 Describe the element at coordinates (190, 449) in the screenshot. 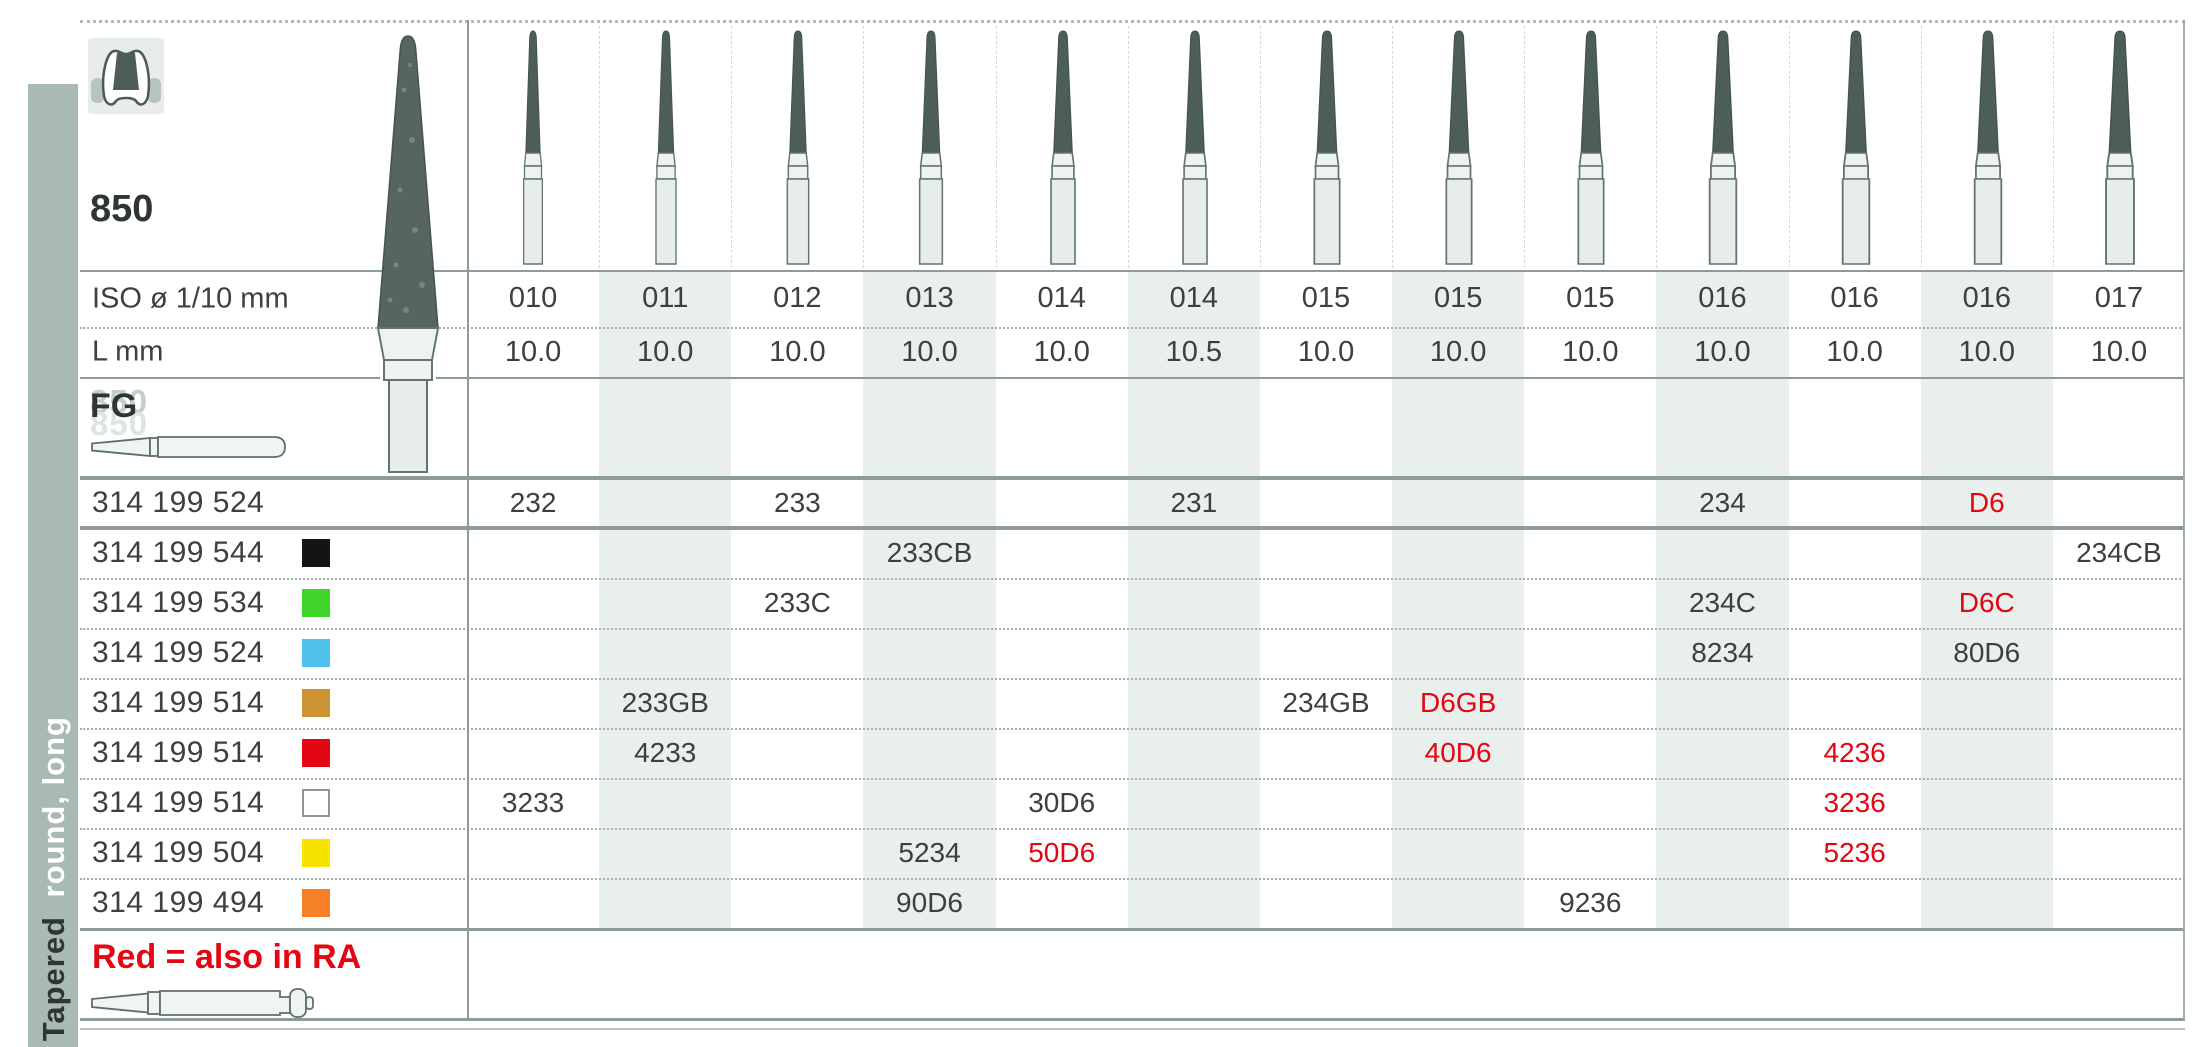

I see `fg-shank-icon` at that location.